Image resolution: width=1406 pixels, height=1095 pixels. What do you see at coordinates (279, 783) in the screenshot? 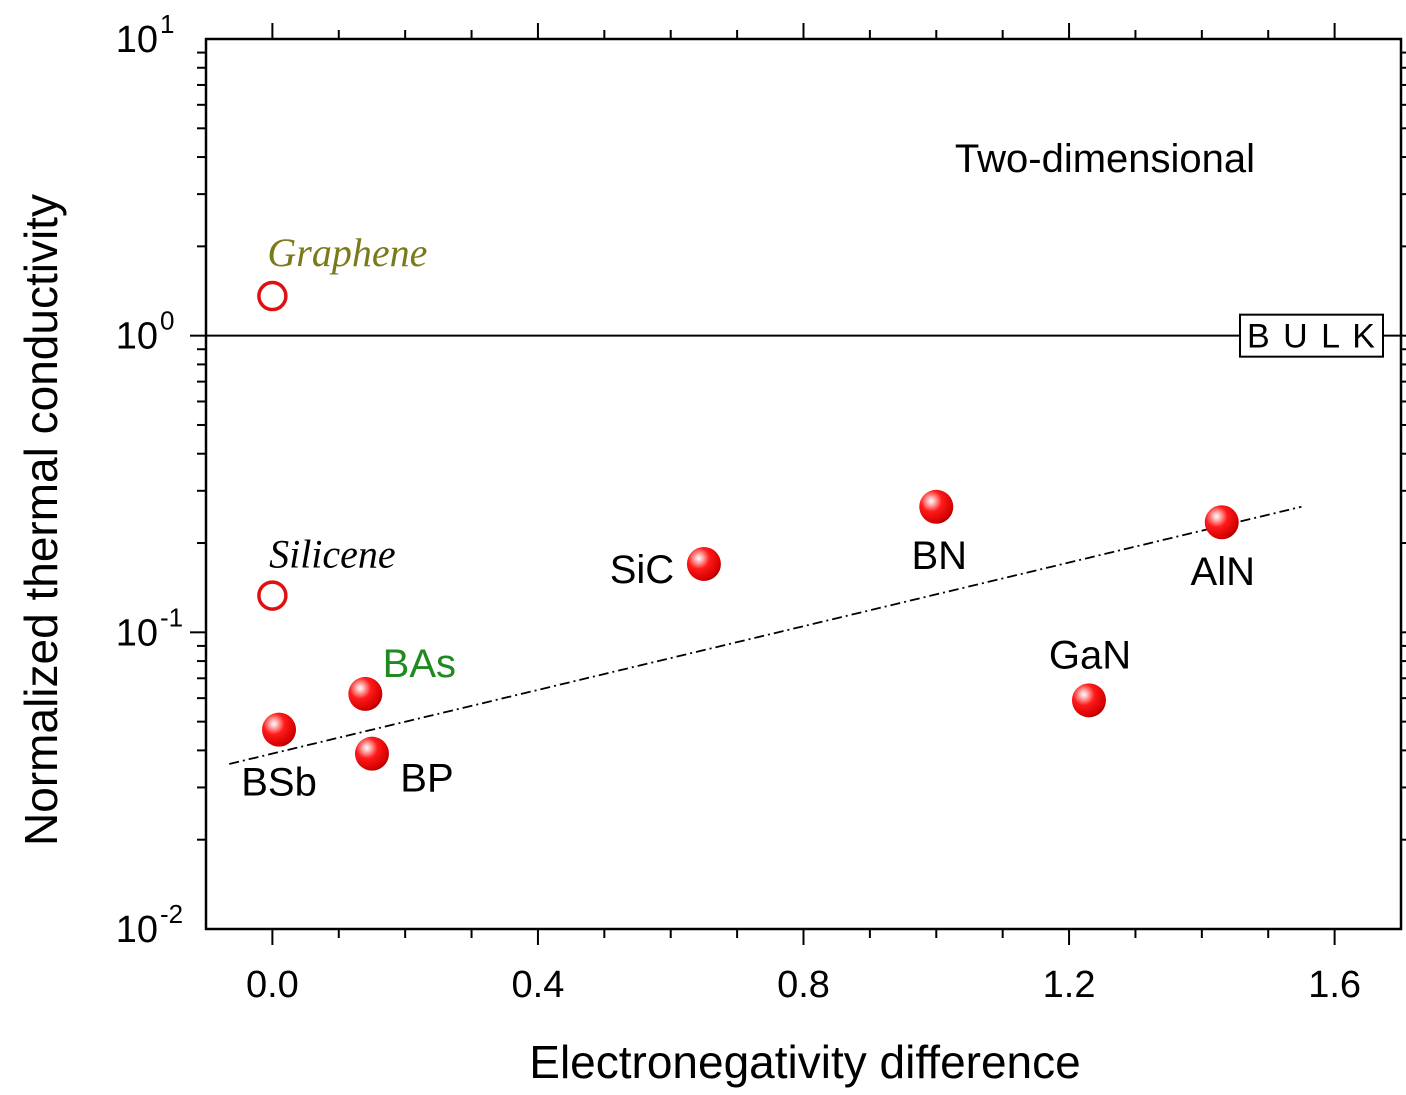
I see `data-label-bsb: BSb` at bounding box center [279, 783].